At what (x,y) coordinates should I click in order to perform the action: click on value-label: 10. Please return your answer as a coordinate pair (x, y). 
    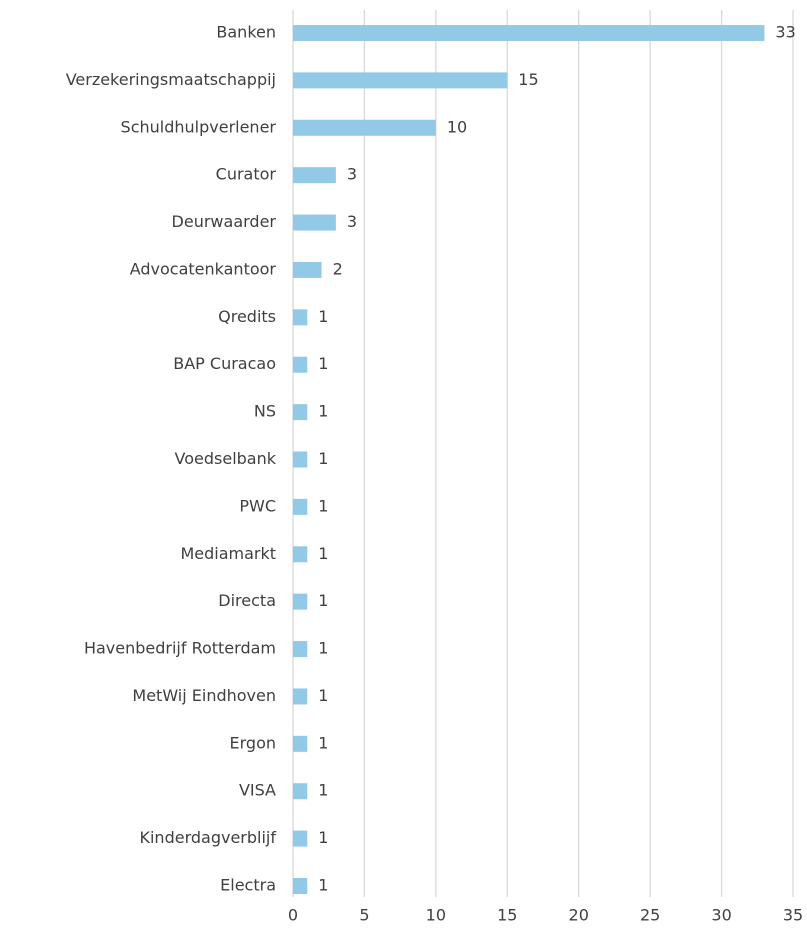
    Looking at the image, I should click on (457, 126).